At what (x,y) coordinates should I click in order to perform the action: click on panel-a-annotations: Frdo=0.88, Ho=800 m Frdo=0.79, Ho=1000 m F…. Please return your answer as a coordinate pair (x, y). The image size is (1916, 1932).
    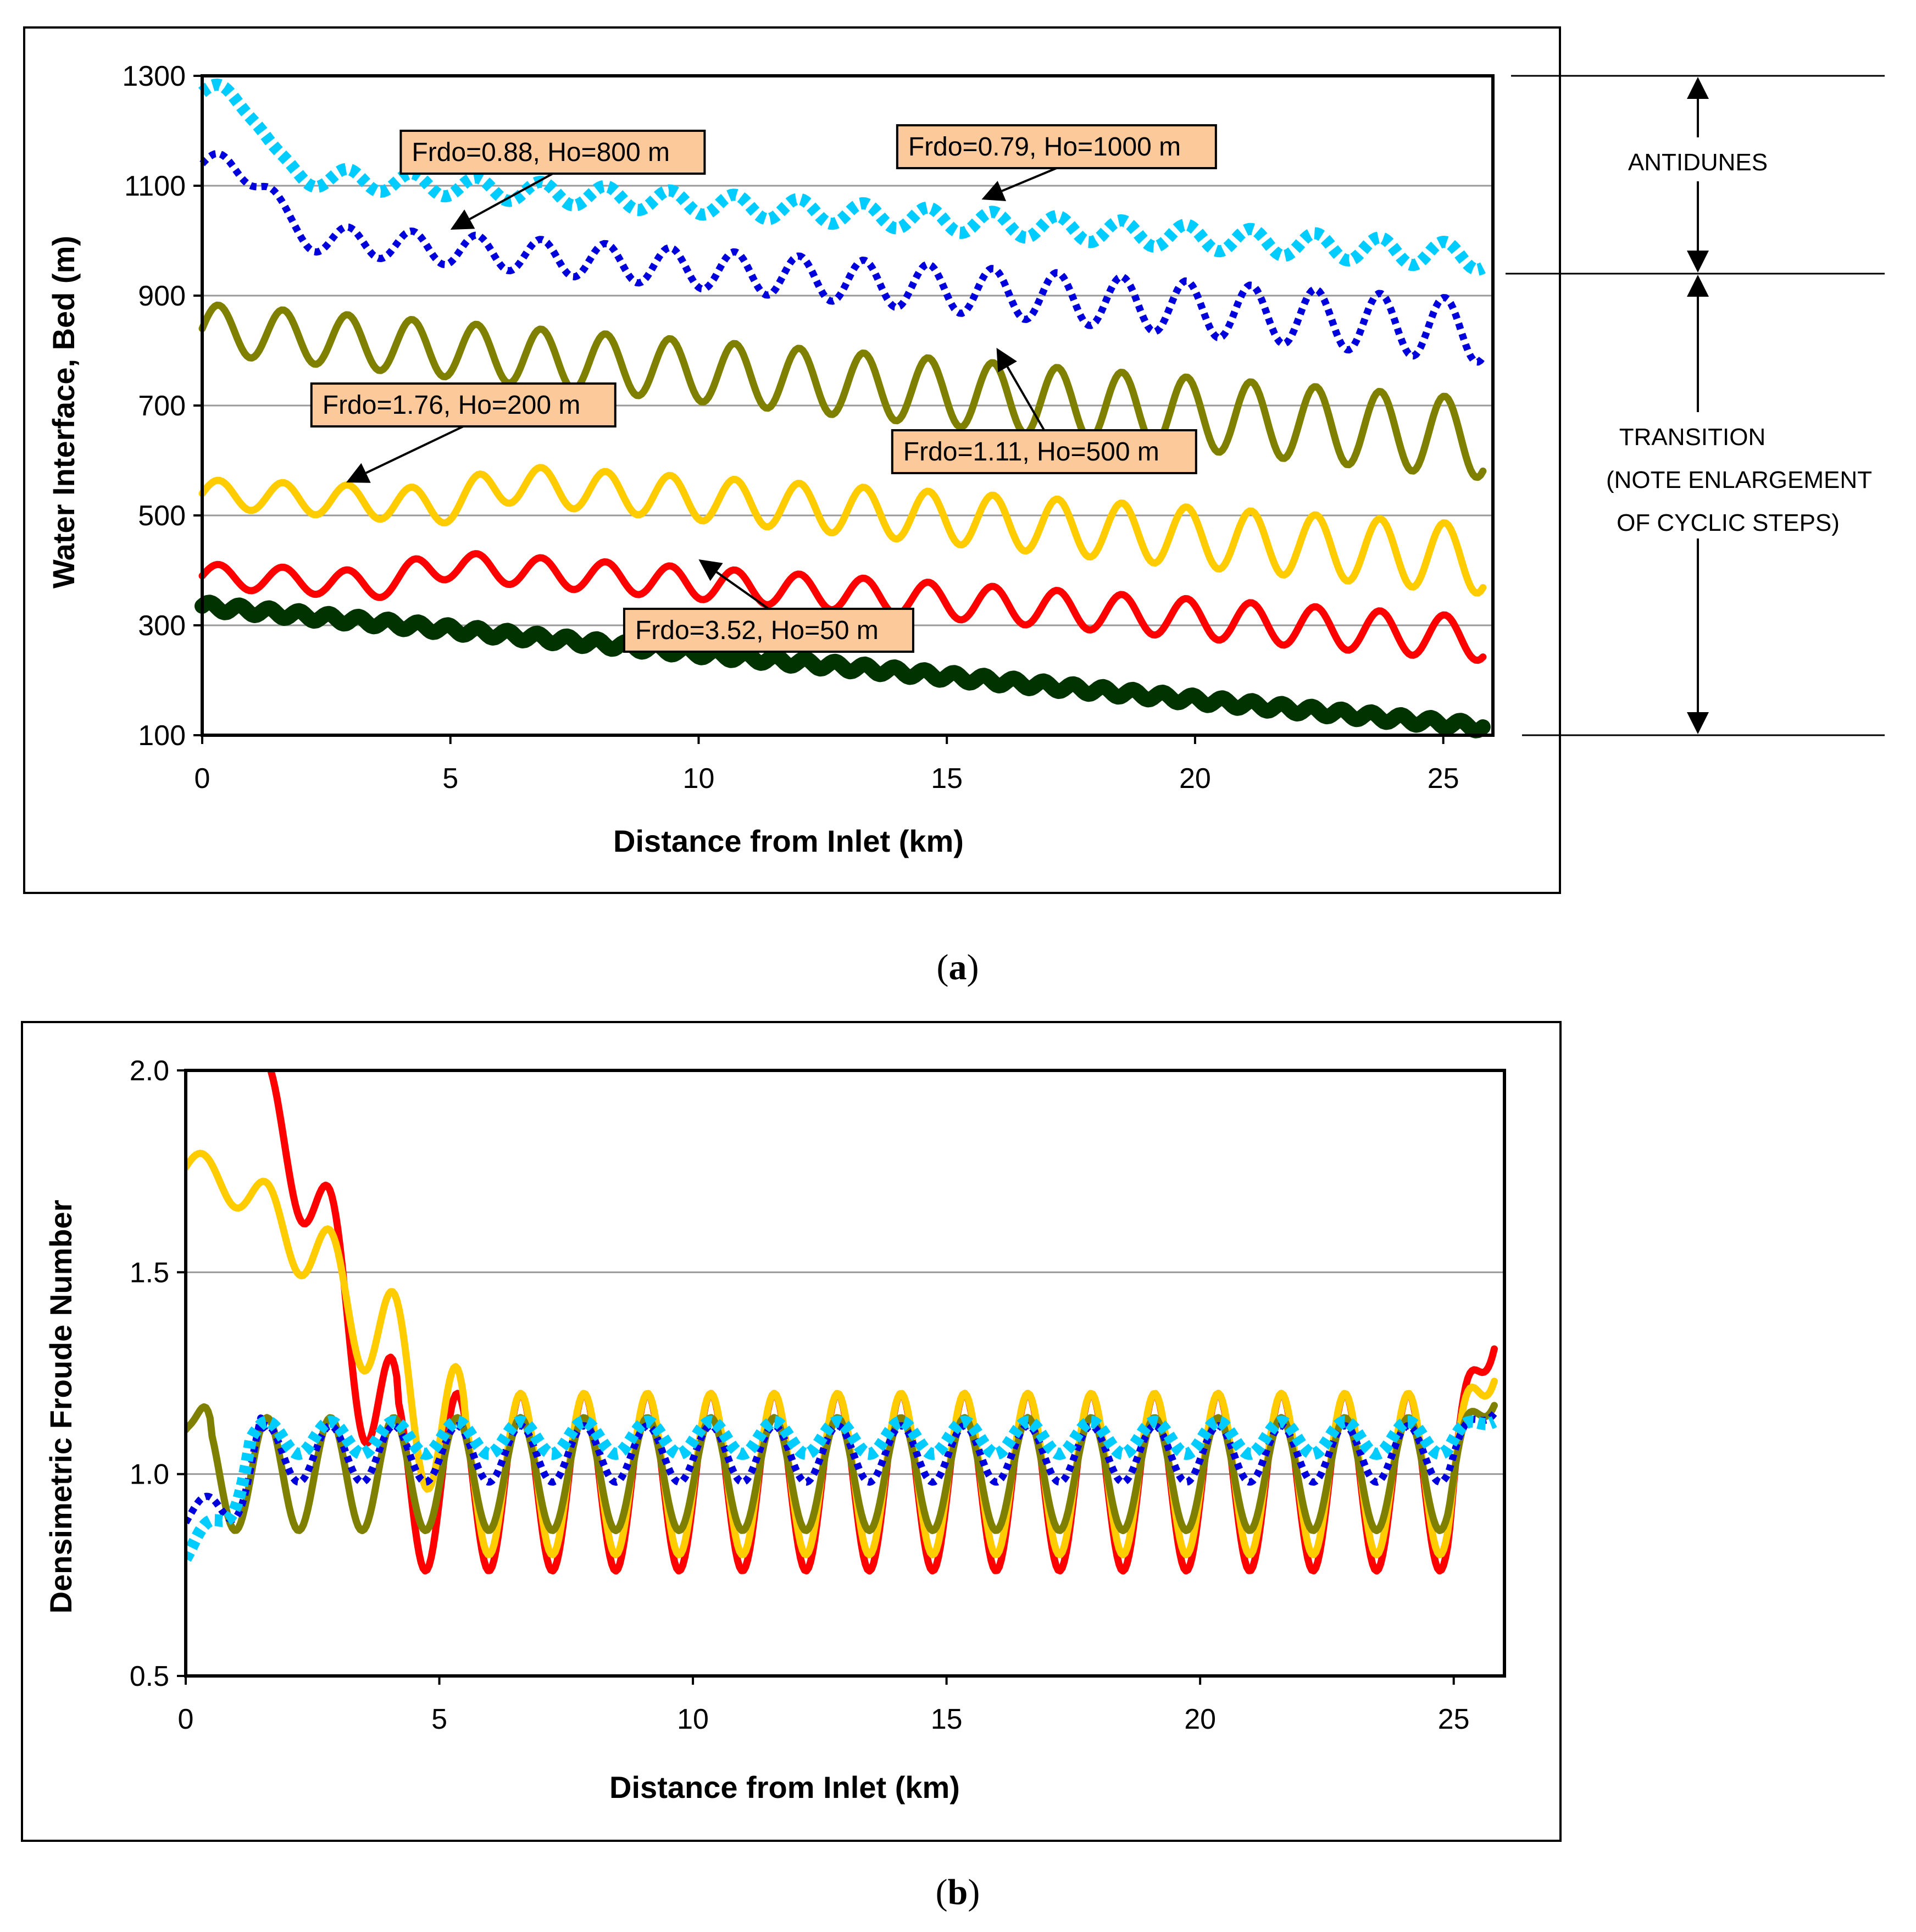
    Looking at the image, I should click on (764, 388).